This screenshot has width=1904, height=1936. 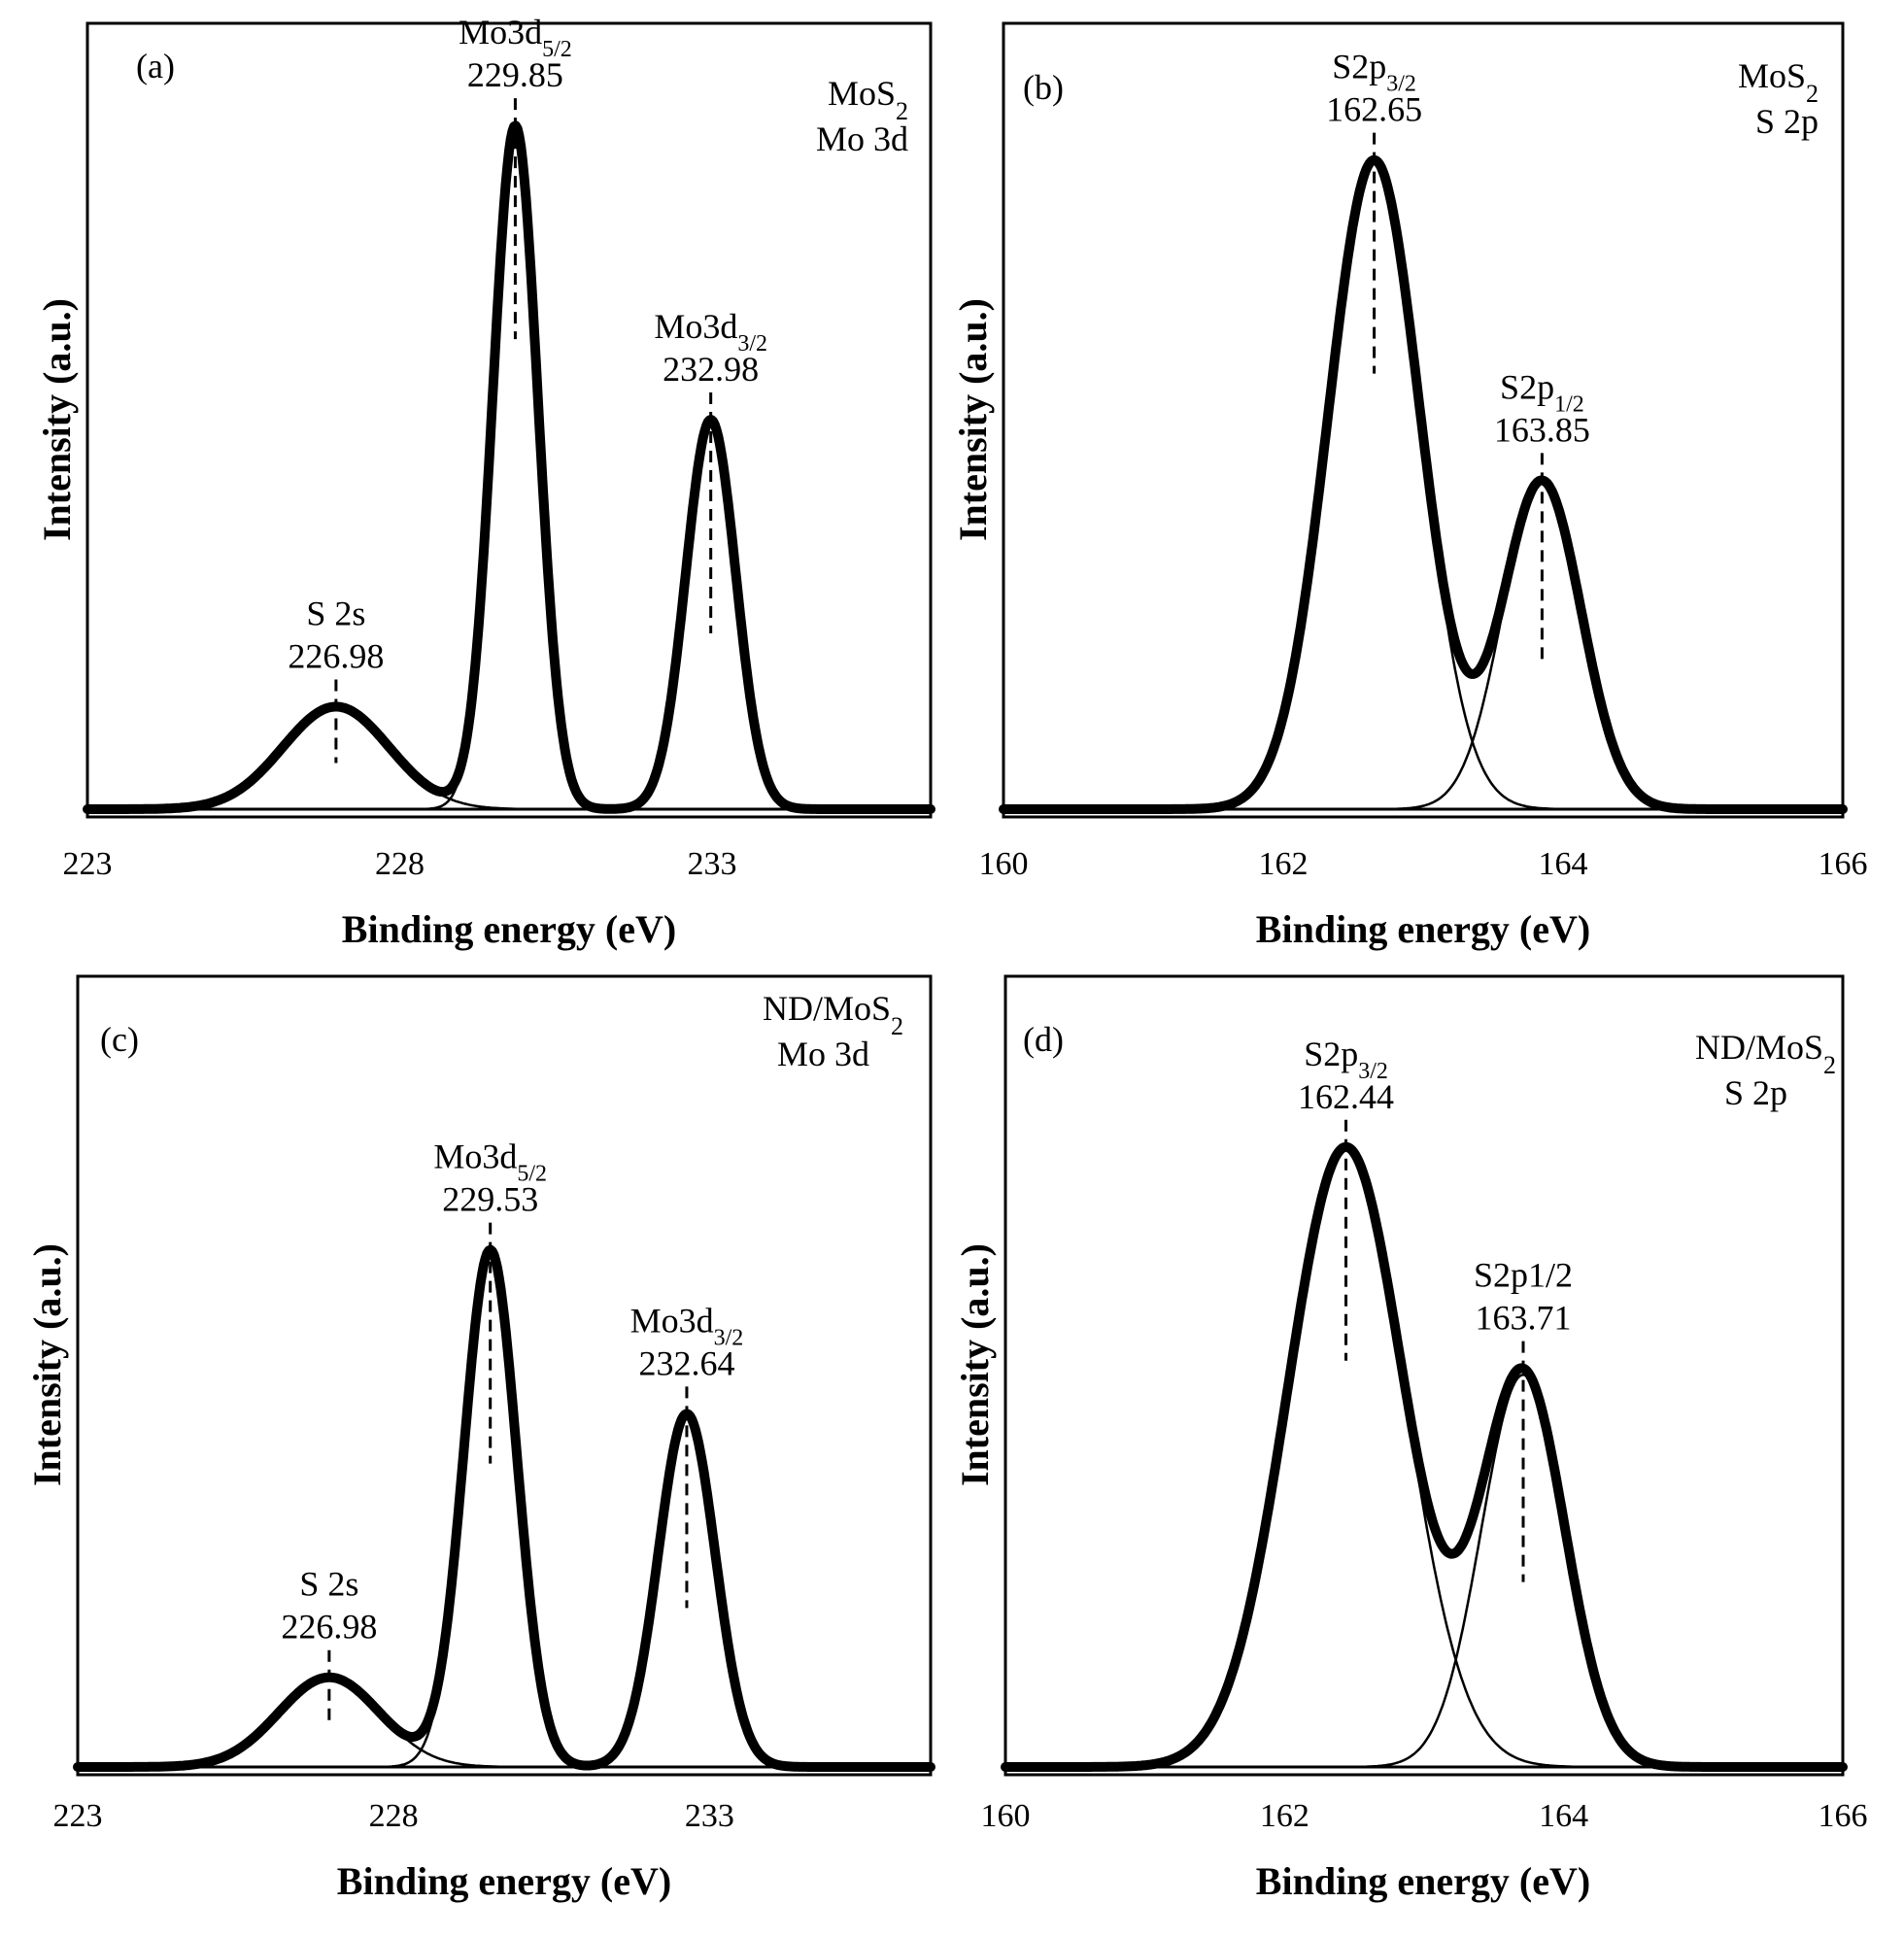 I want to click on panel-d-xtick-label: 162, so click(x=1284, y=1816).